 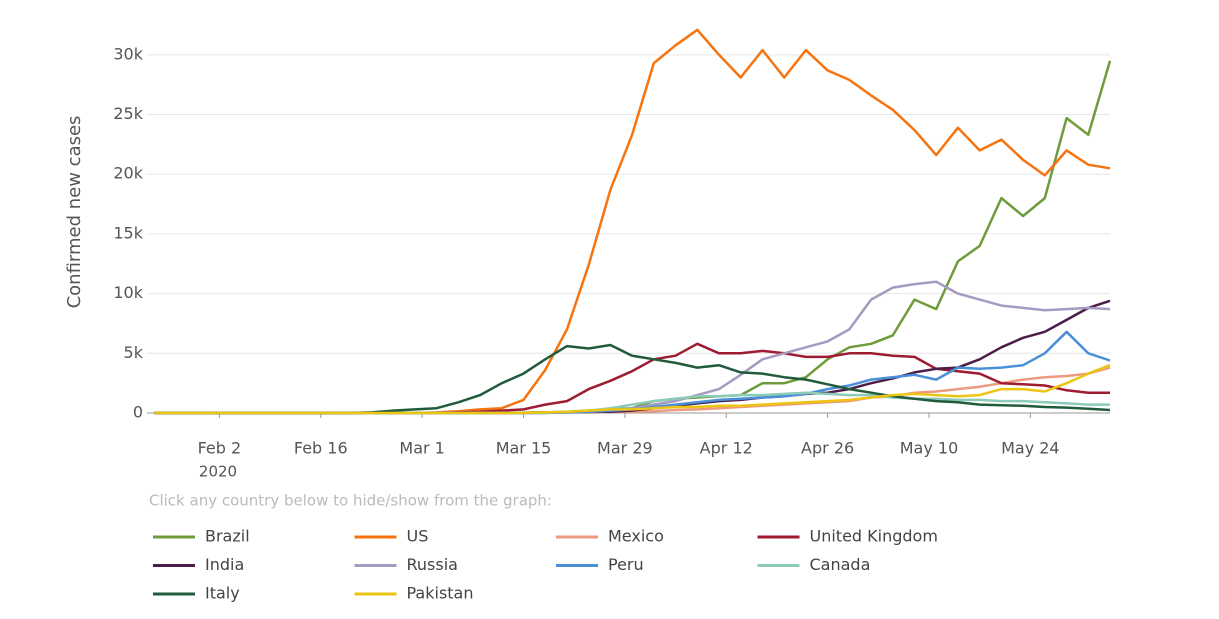 What do you see at coordinates (524, 448) in the screenshot?
I see `x-tick-label: Mar 15` at bounding box center [524, 448].